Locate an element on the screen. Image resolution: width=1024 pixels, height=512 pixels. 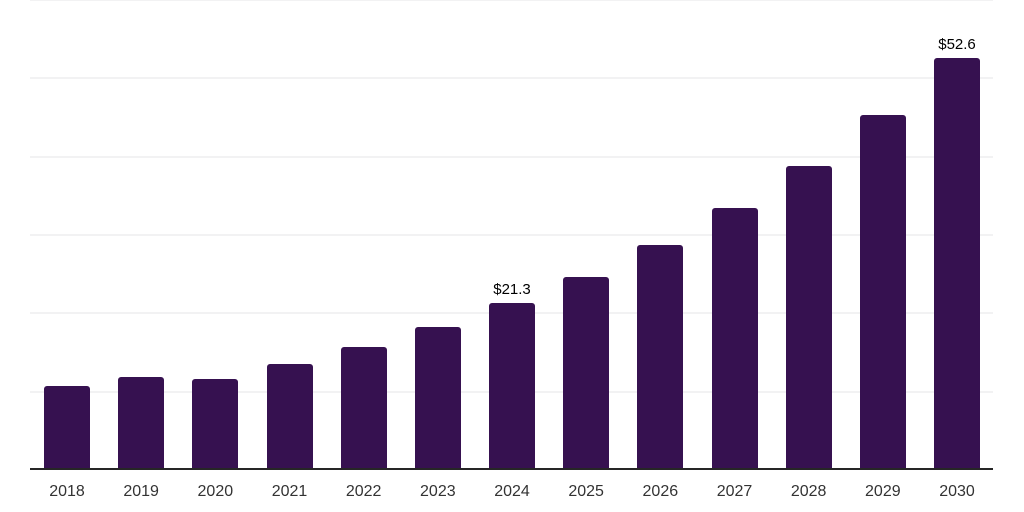
x-tick-label-2025: 2025 is located at coordinates (586, 491).